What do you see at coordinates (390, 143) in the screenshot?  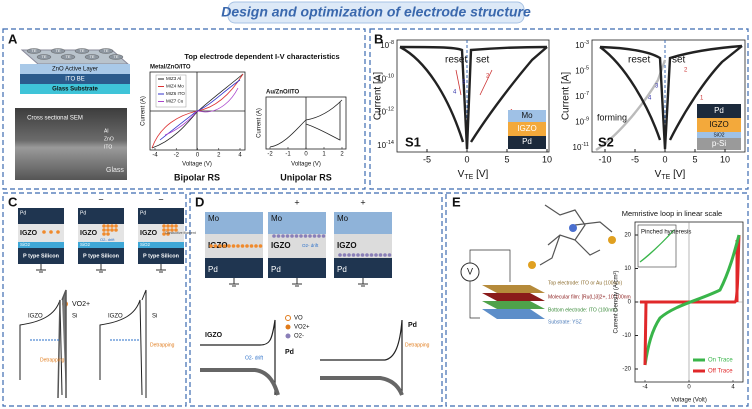 I see `tick-exponent: -14` at bounding box center [390, 143].